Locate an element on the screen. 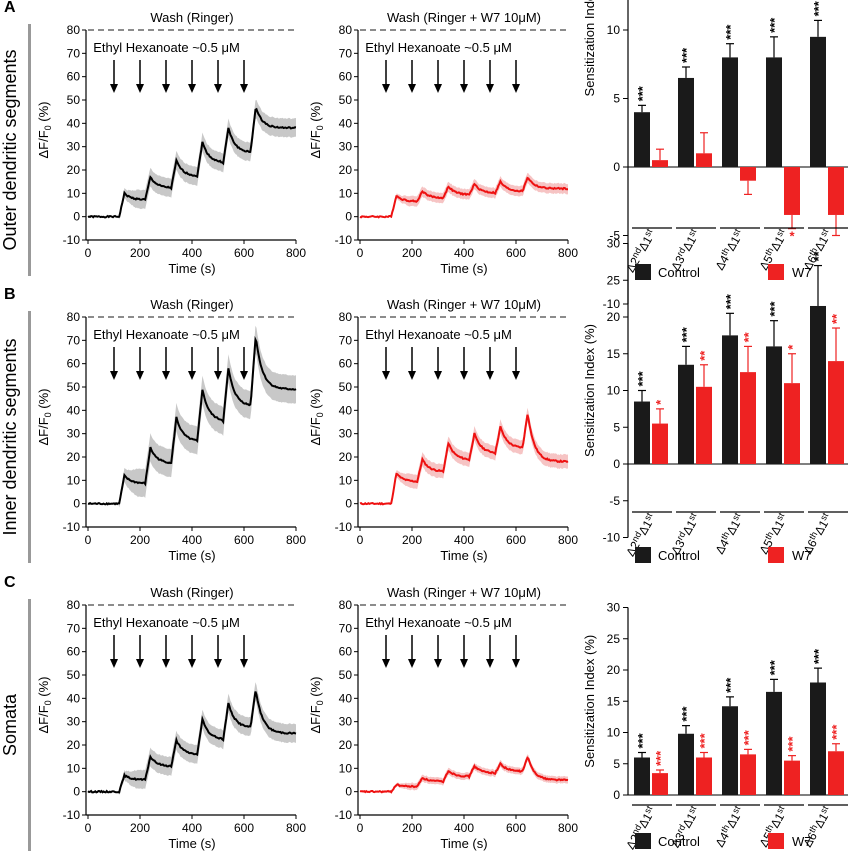 Image resolution: width=850 pixels, height=858 pixels. row-label: Somata is located at coordinates (10, 724).